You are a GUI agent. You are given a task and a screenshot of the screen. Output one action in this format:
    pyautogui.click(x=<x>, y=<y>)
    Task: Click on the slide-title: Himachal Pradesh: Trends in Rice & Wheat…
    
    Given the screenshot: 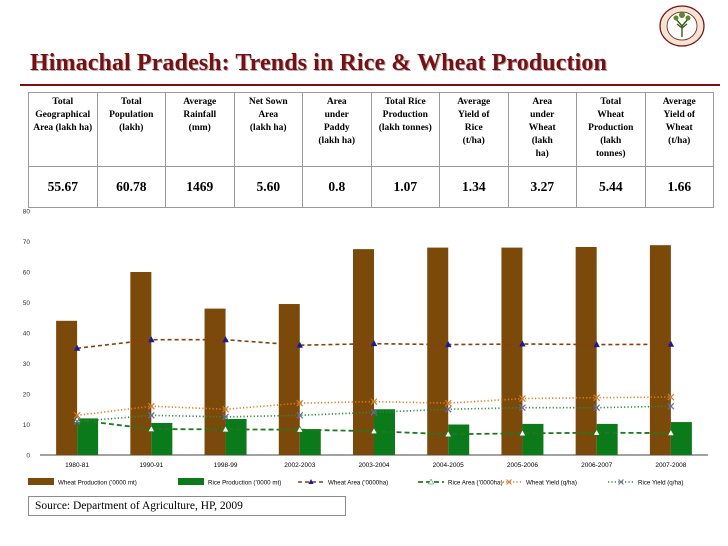 What is the action you would take?
    pyautogui.click(x=318, y=63)
    